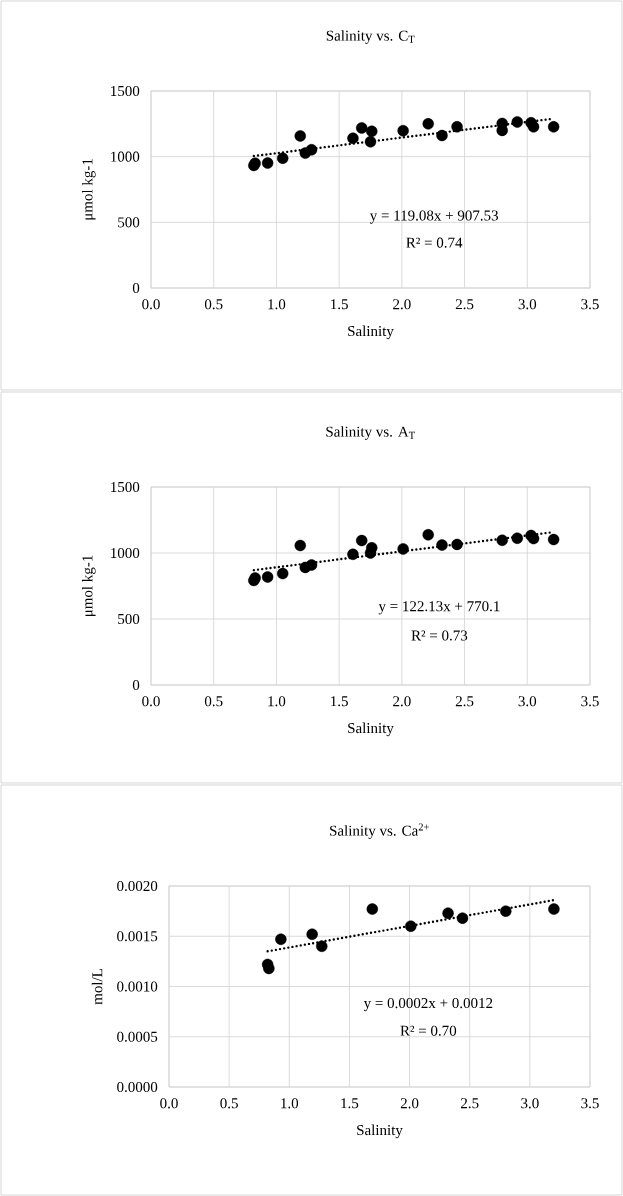 Image resolution: width=623 pixels, height=1196 pixels. Describe the element at coordinates (439, 608) in the screenshot. I see `annotation: y = 122.13x + 770.1` at that location.